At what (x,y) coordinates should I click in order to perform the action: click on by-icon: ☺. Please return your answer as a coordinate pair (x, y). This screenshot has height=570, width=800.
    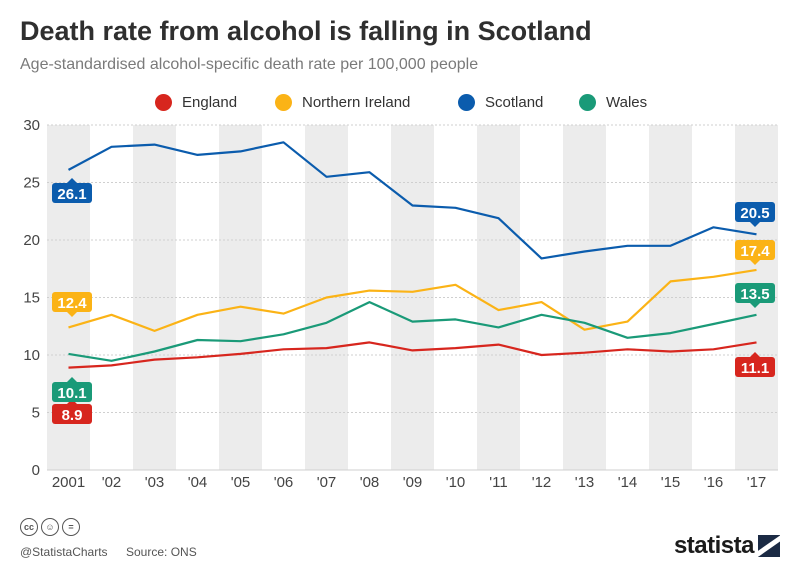
    Looking at the image, I should click on (50, 527).